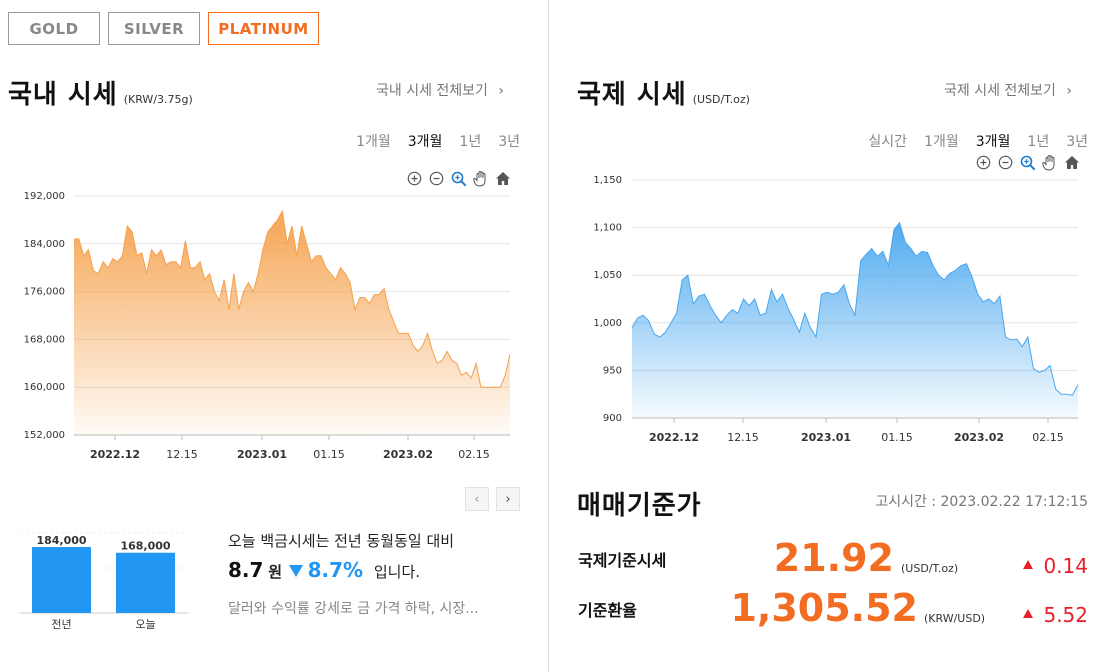 The width and height of the screenshot is (1098, 672). I want to click on tab-silver: SILVER, so click(154, 28).